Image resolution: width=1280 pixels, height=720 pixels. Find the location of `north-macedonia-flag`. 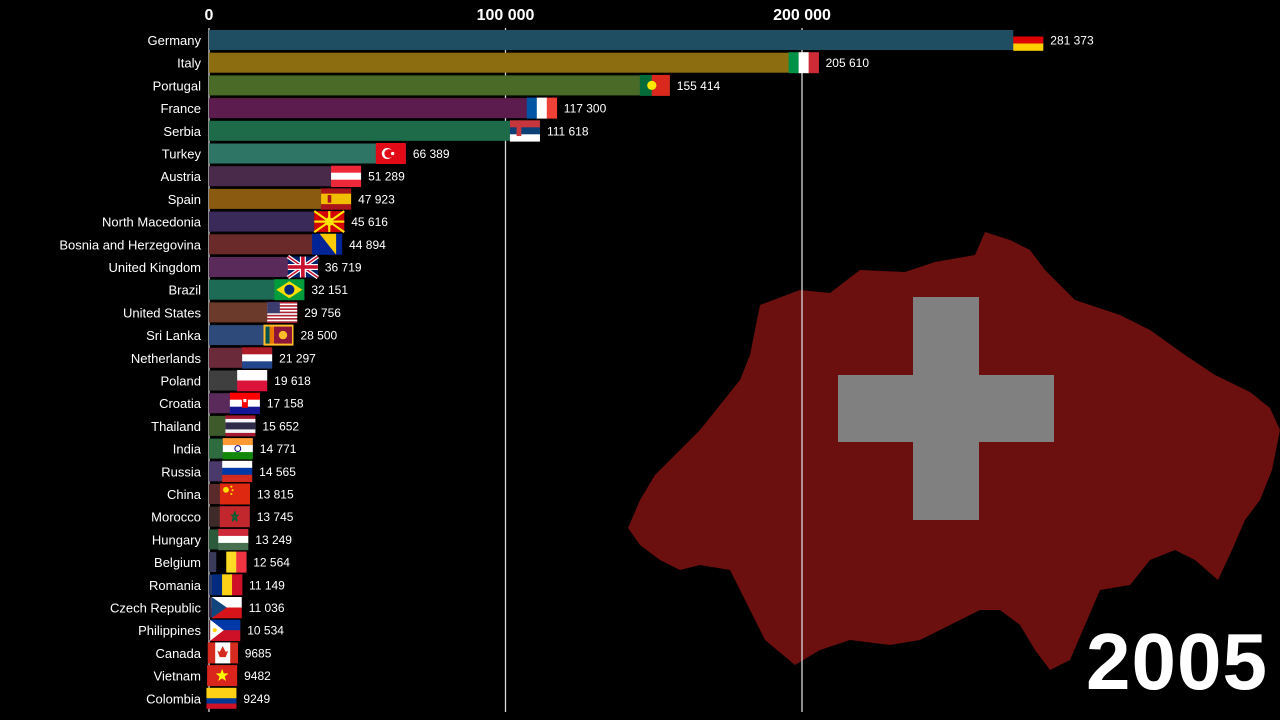

north-macedonia-flag is located at coordinates (329, 222).